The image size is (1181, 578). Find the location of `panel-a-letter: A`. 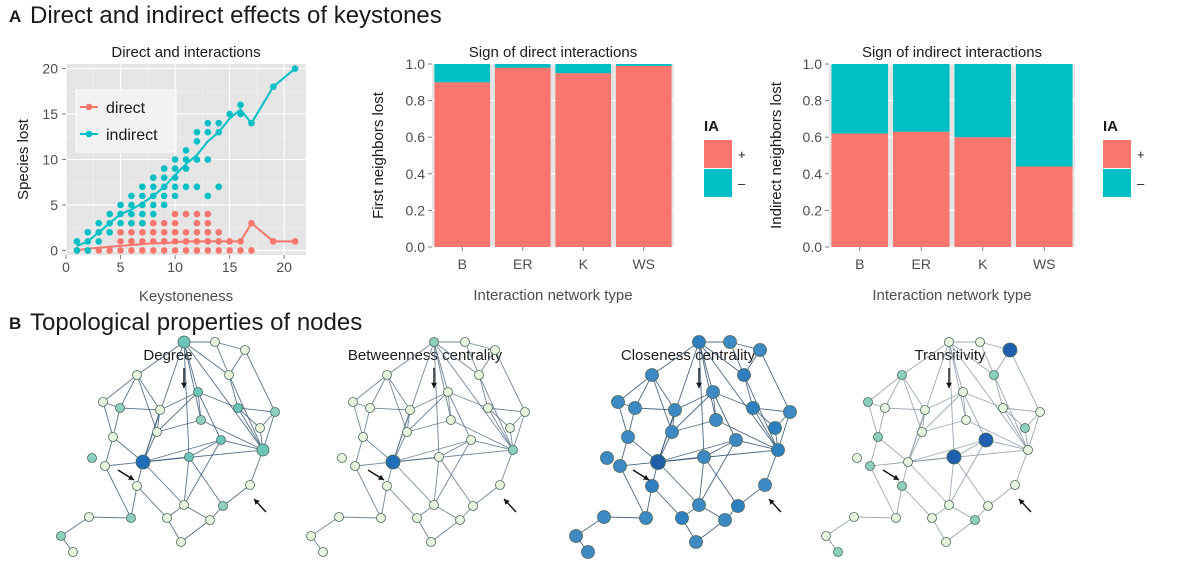

panel-a-letter: A is located at coordinates (15, 16).